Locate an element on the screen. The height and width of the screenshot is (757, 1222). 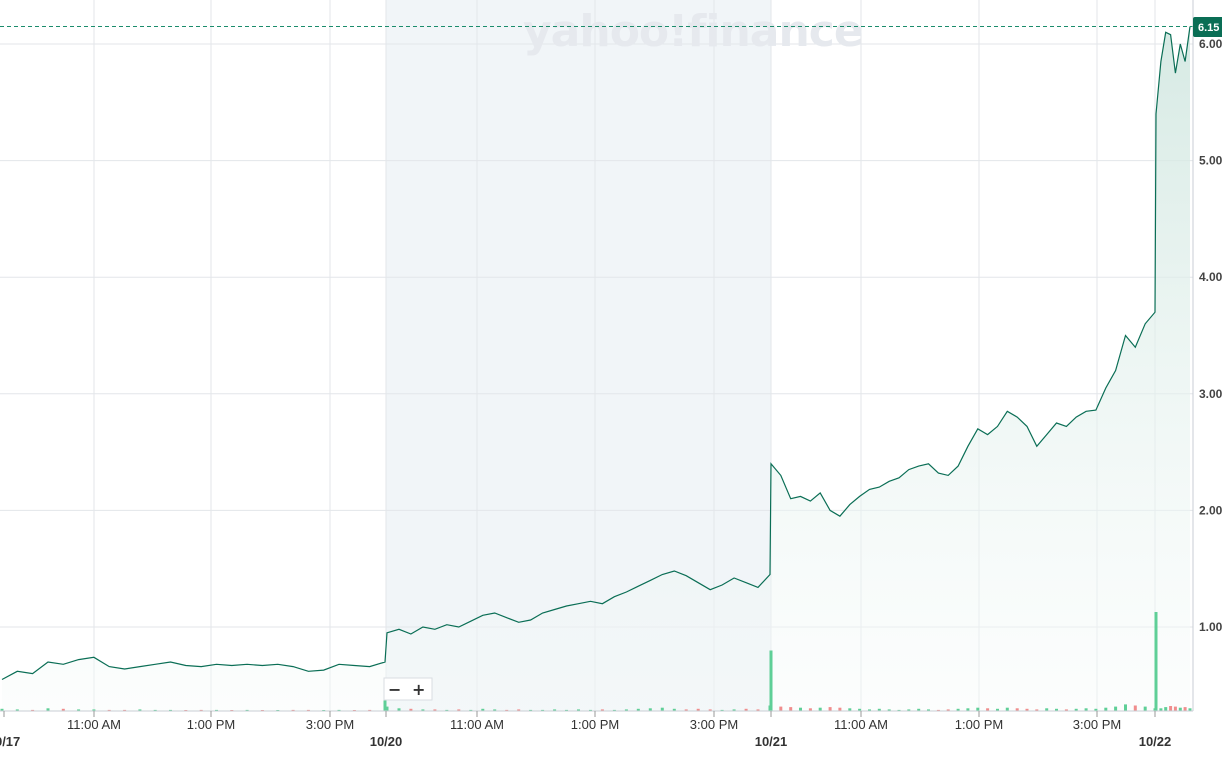
x-date-label: 10/22 is located at coordinates (1155, 741).